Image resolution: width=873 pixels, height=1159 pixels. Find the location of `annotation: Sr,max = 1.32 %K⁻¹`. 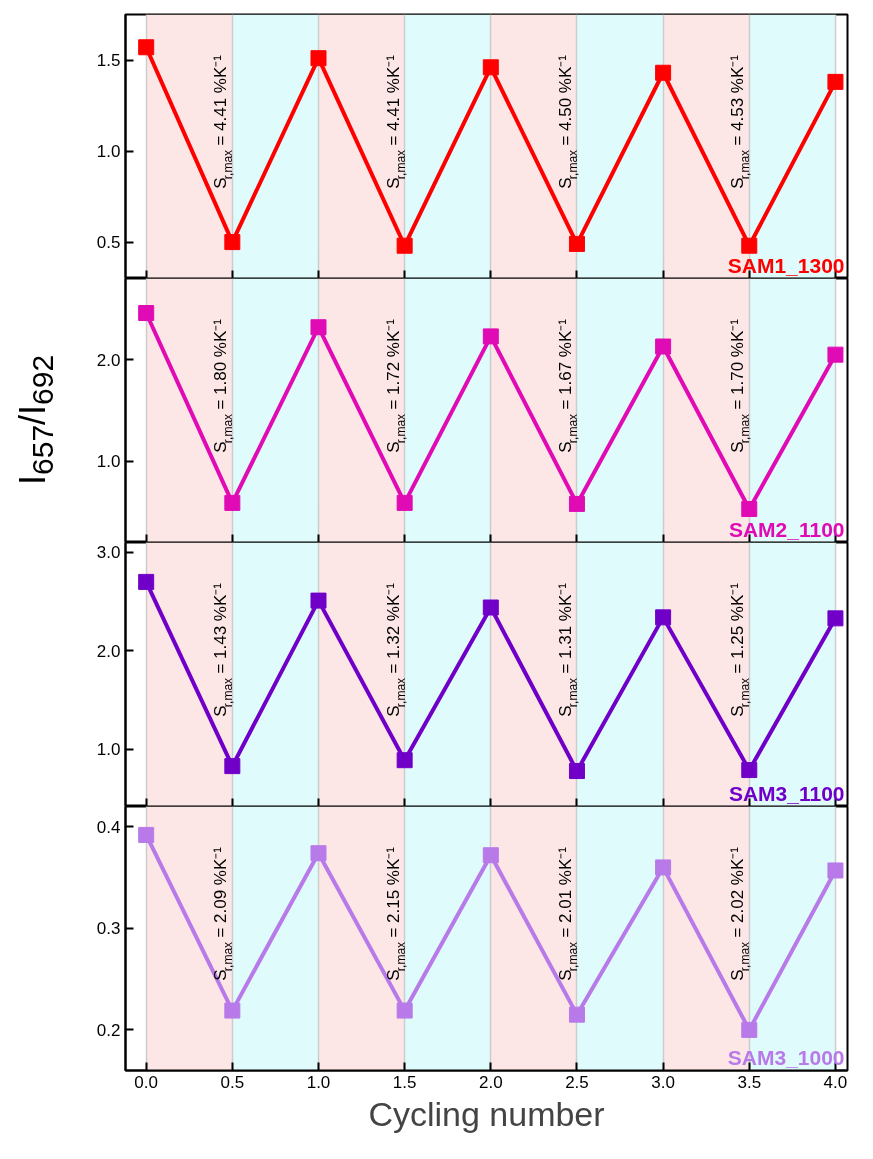

annotation: Sr,max = 1.32 %K⁻¹ is located at coordinates (395, 649).